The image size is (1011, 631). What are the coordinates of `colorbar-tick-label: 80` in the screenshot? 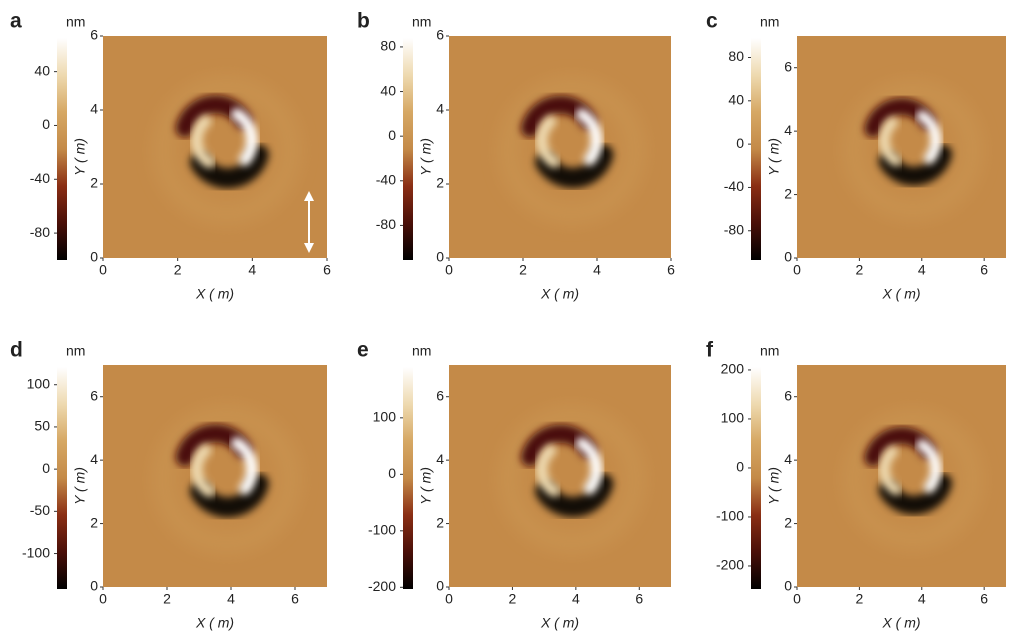 It's located at (736, 56).